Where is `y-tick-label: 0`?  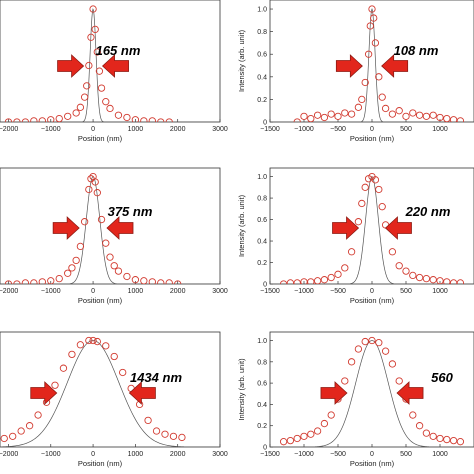 y-tick-label: 0 is located at coordinates (265, 285).